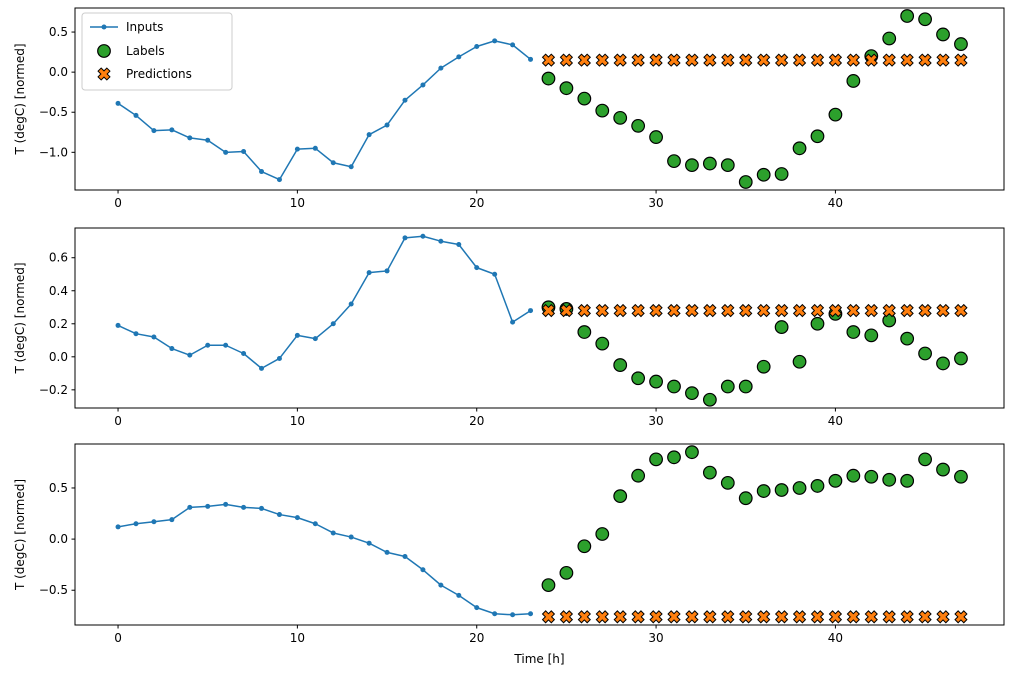  Describe the element at coordinates (297, 638) in the screenshot. I see `x-tick-label: 10` at that location.